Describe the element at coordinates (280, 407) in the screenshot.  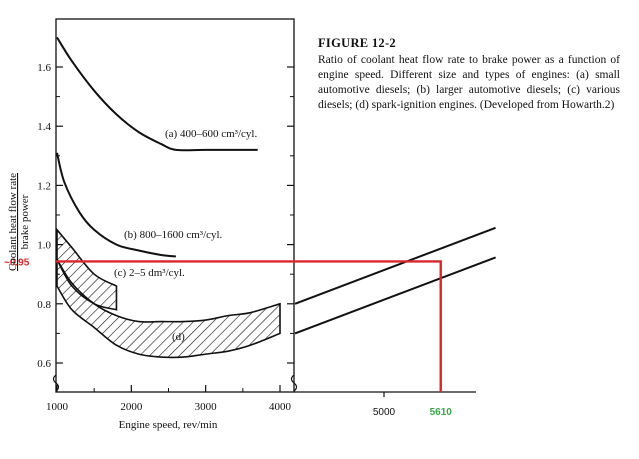
I see `x-tick-label: 4000` at that location.